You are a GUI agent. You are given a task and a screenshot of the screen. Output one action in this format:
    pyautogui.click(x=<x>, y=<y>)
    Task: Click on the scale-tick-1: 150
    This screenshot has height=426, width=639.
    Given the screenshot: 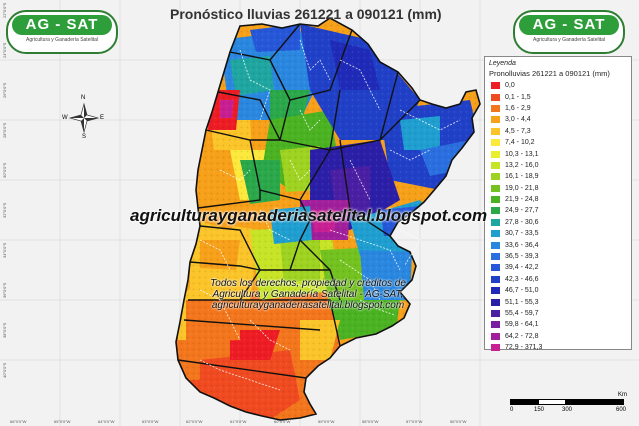 What is the action you would take?
    pyautogui.click(x=539, y=410)
    